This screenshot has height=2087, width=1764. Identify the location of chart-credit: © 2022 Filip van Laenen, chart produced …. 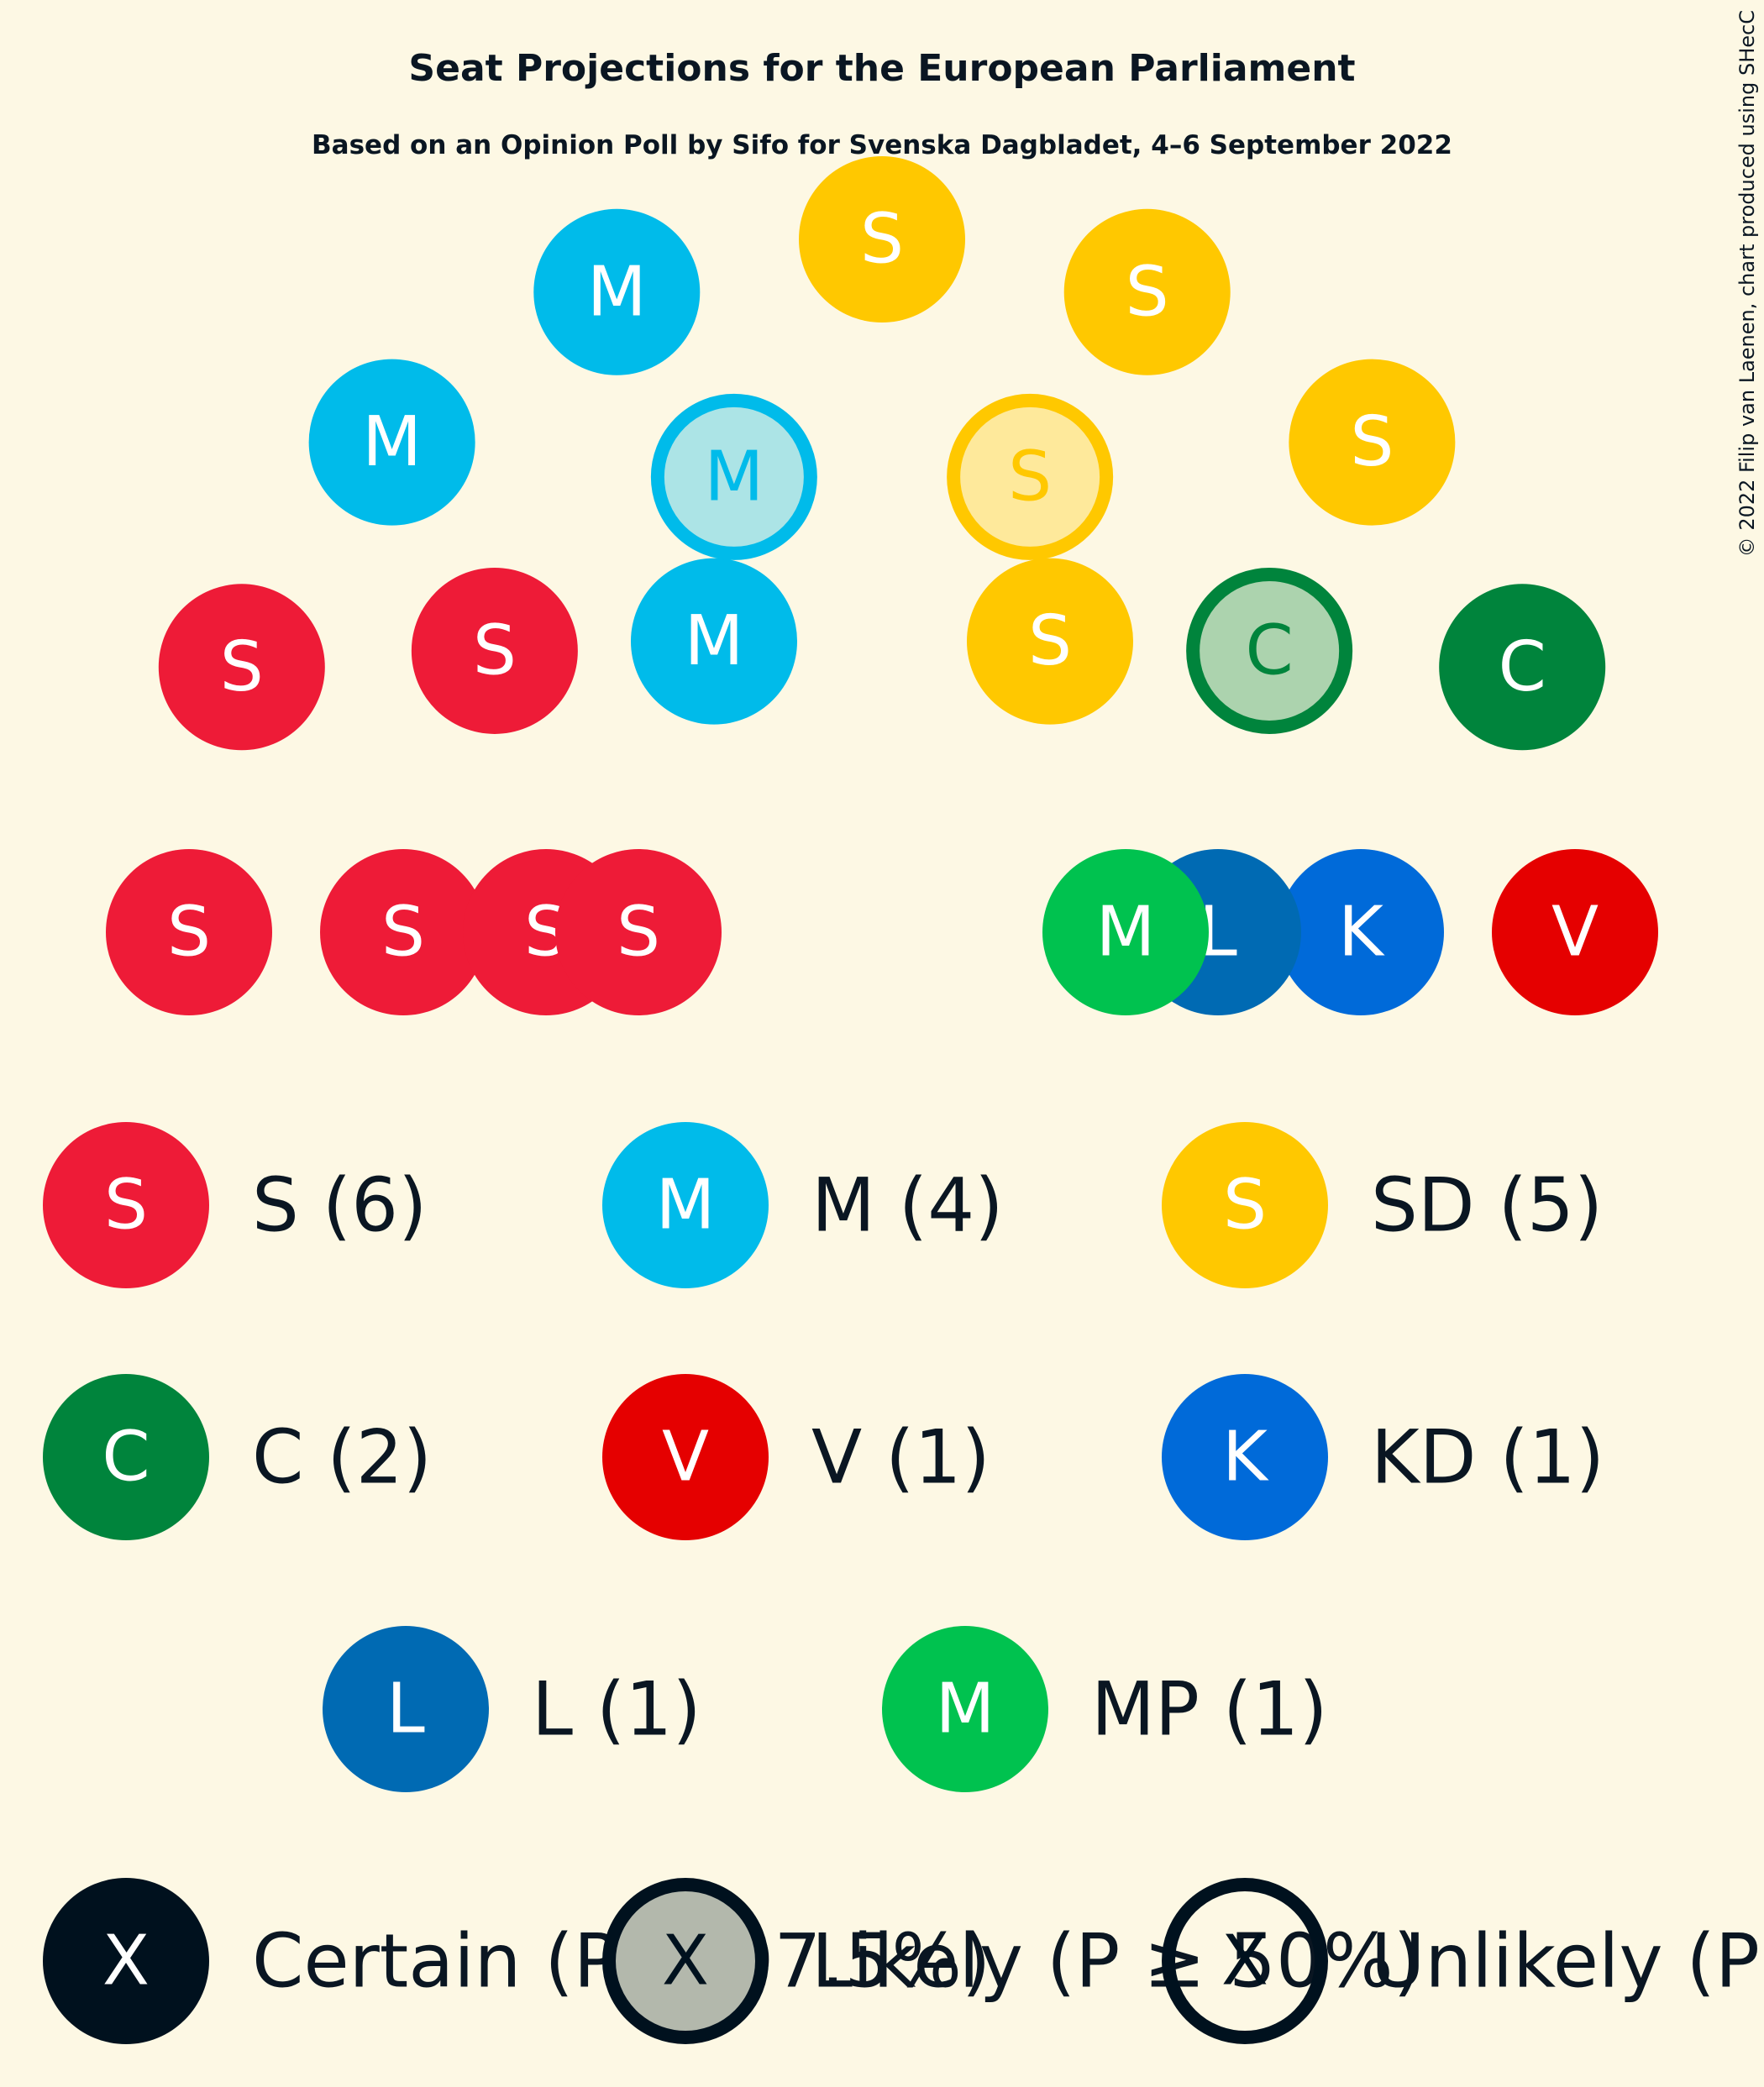
(1747, 283).